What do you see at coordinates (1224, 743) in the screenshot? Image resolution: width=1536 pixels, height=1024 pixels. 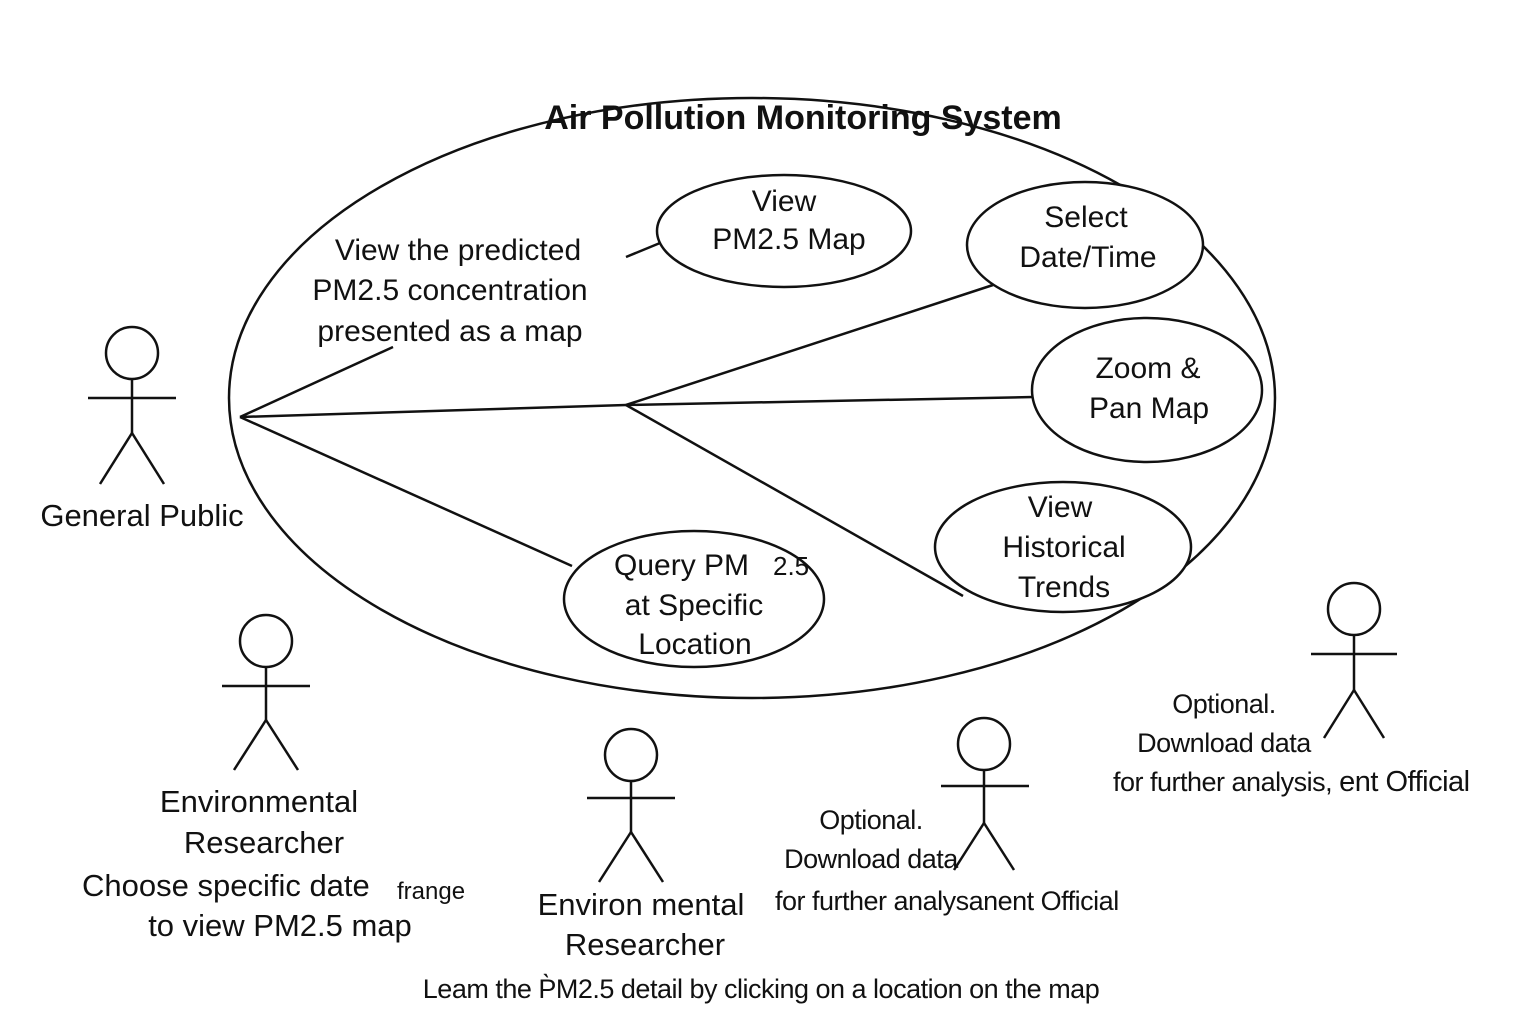 I see `actor-official-2-line-2: Download data` at bounding box center [1224, 743].